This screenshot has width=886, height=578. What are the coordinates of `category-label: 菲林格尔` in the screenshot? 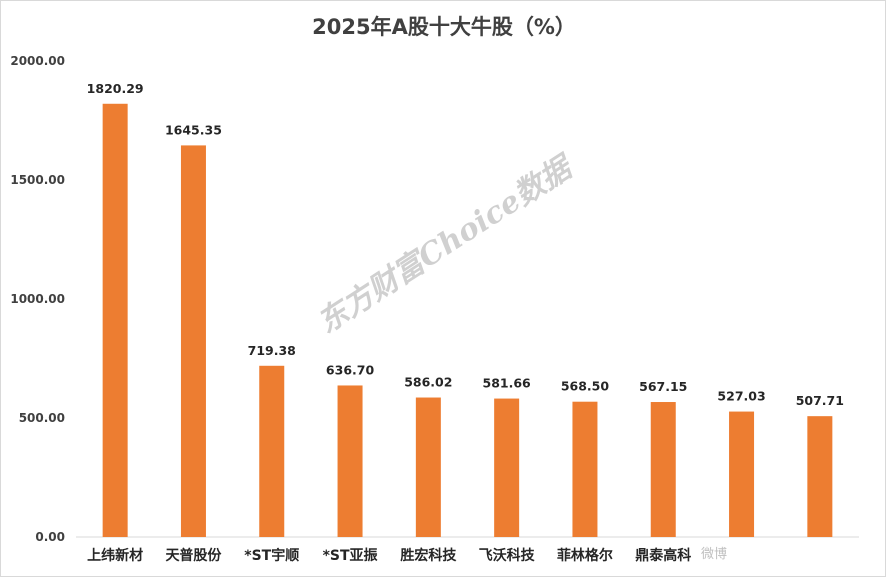 It's located at (585, 555).